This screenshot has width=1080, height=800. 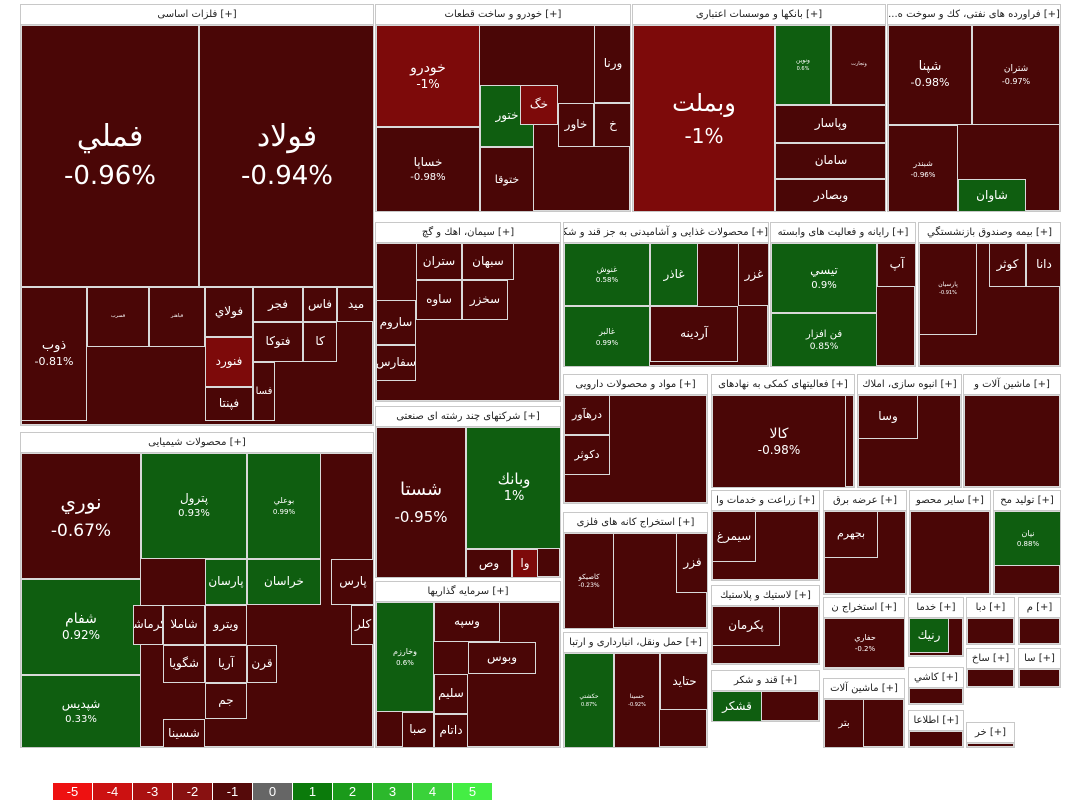 What do you see at coordinates (704, 118) in the screenshot?
I see `stock-tile: وبملت -1%` at bounding box center [704, 118].